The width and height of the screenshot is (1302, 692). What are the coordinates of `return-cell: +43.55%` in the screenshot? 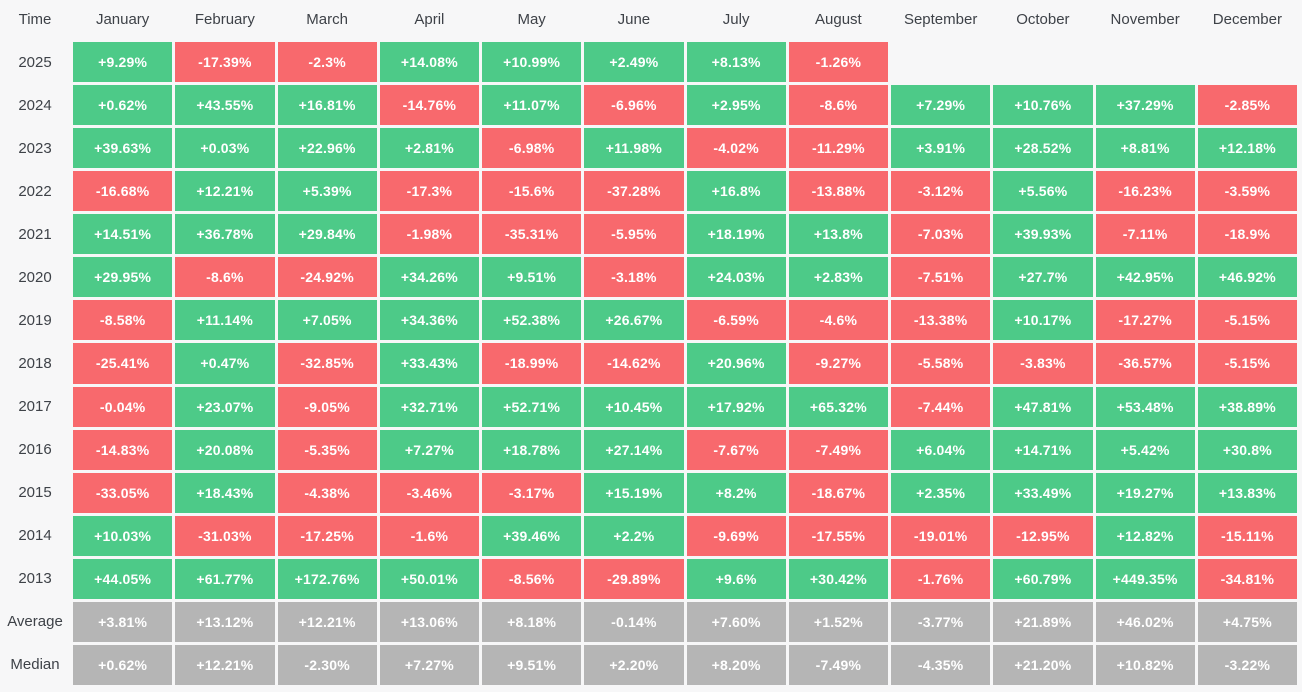 It's located at (225, 105).